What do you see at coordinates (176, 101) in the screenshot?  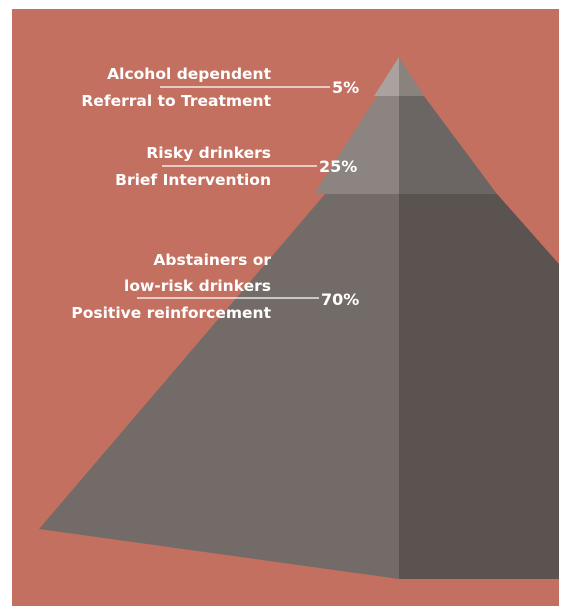 I see `tier-top-label-line-2: Referral to Treatment` at bounding box center [176, 101].